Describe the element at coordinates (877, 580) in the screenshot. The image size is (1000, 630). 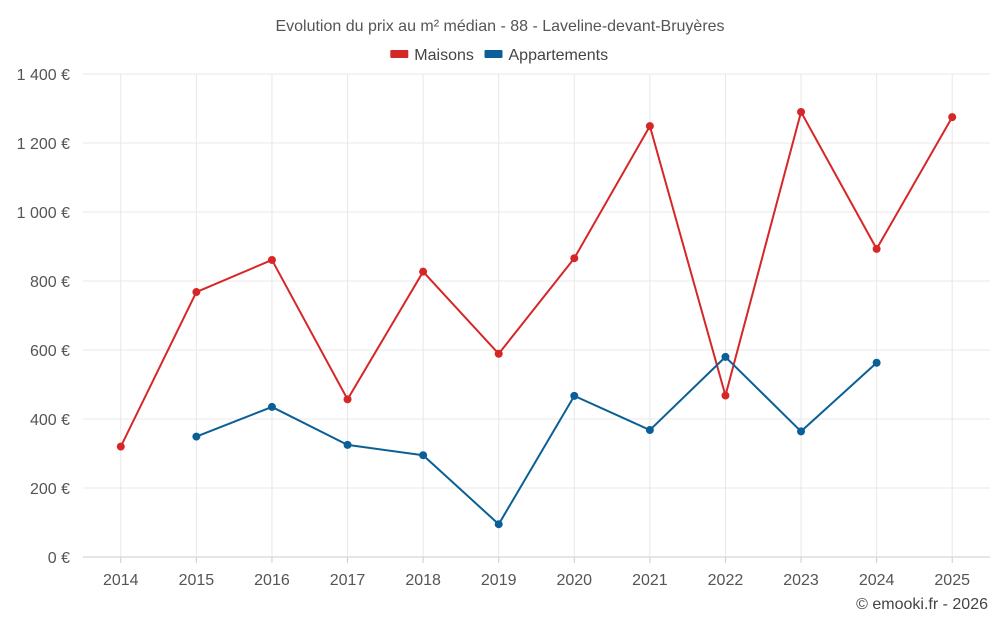
I see `x-tick-label: 2024` at that location.